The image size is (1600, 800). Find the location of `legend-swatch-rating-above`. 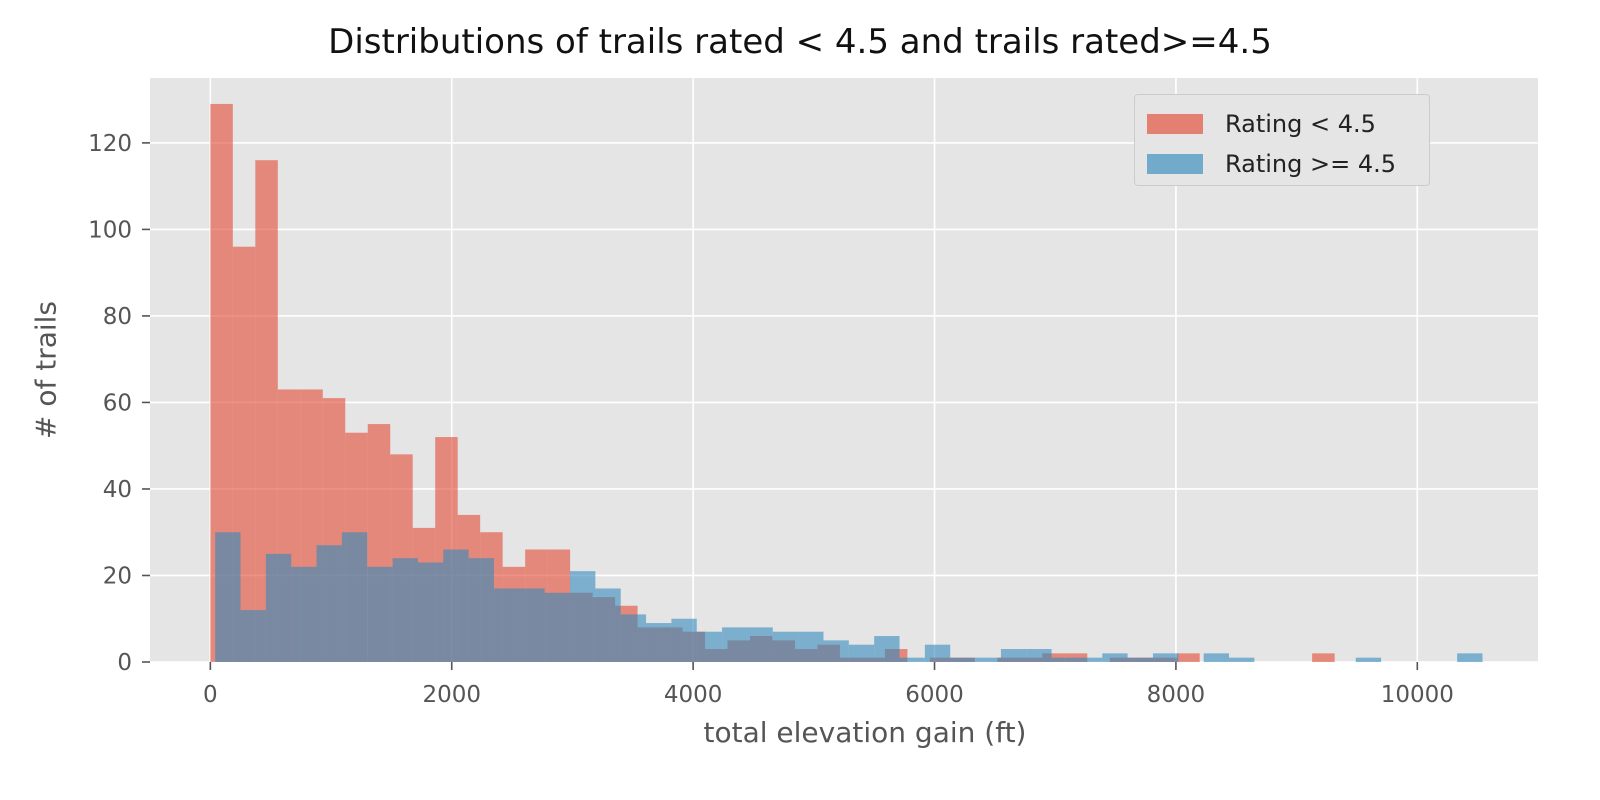

legend-swatch-rating-above is located at coordinates (1175, 164).